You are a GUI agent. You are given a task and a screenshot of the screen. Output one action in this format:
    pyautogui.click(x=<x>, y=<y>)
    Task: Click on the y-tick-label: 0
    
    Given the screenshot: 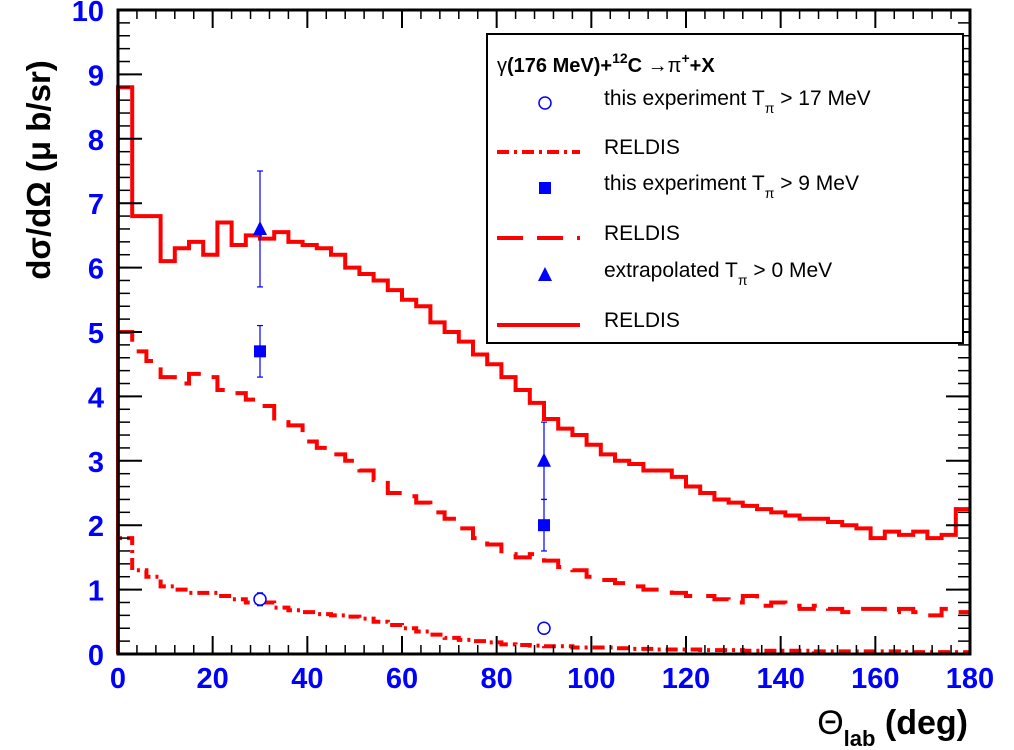 What is the action you would take?
    pyautogui.click(x=96, y=656)
    